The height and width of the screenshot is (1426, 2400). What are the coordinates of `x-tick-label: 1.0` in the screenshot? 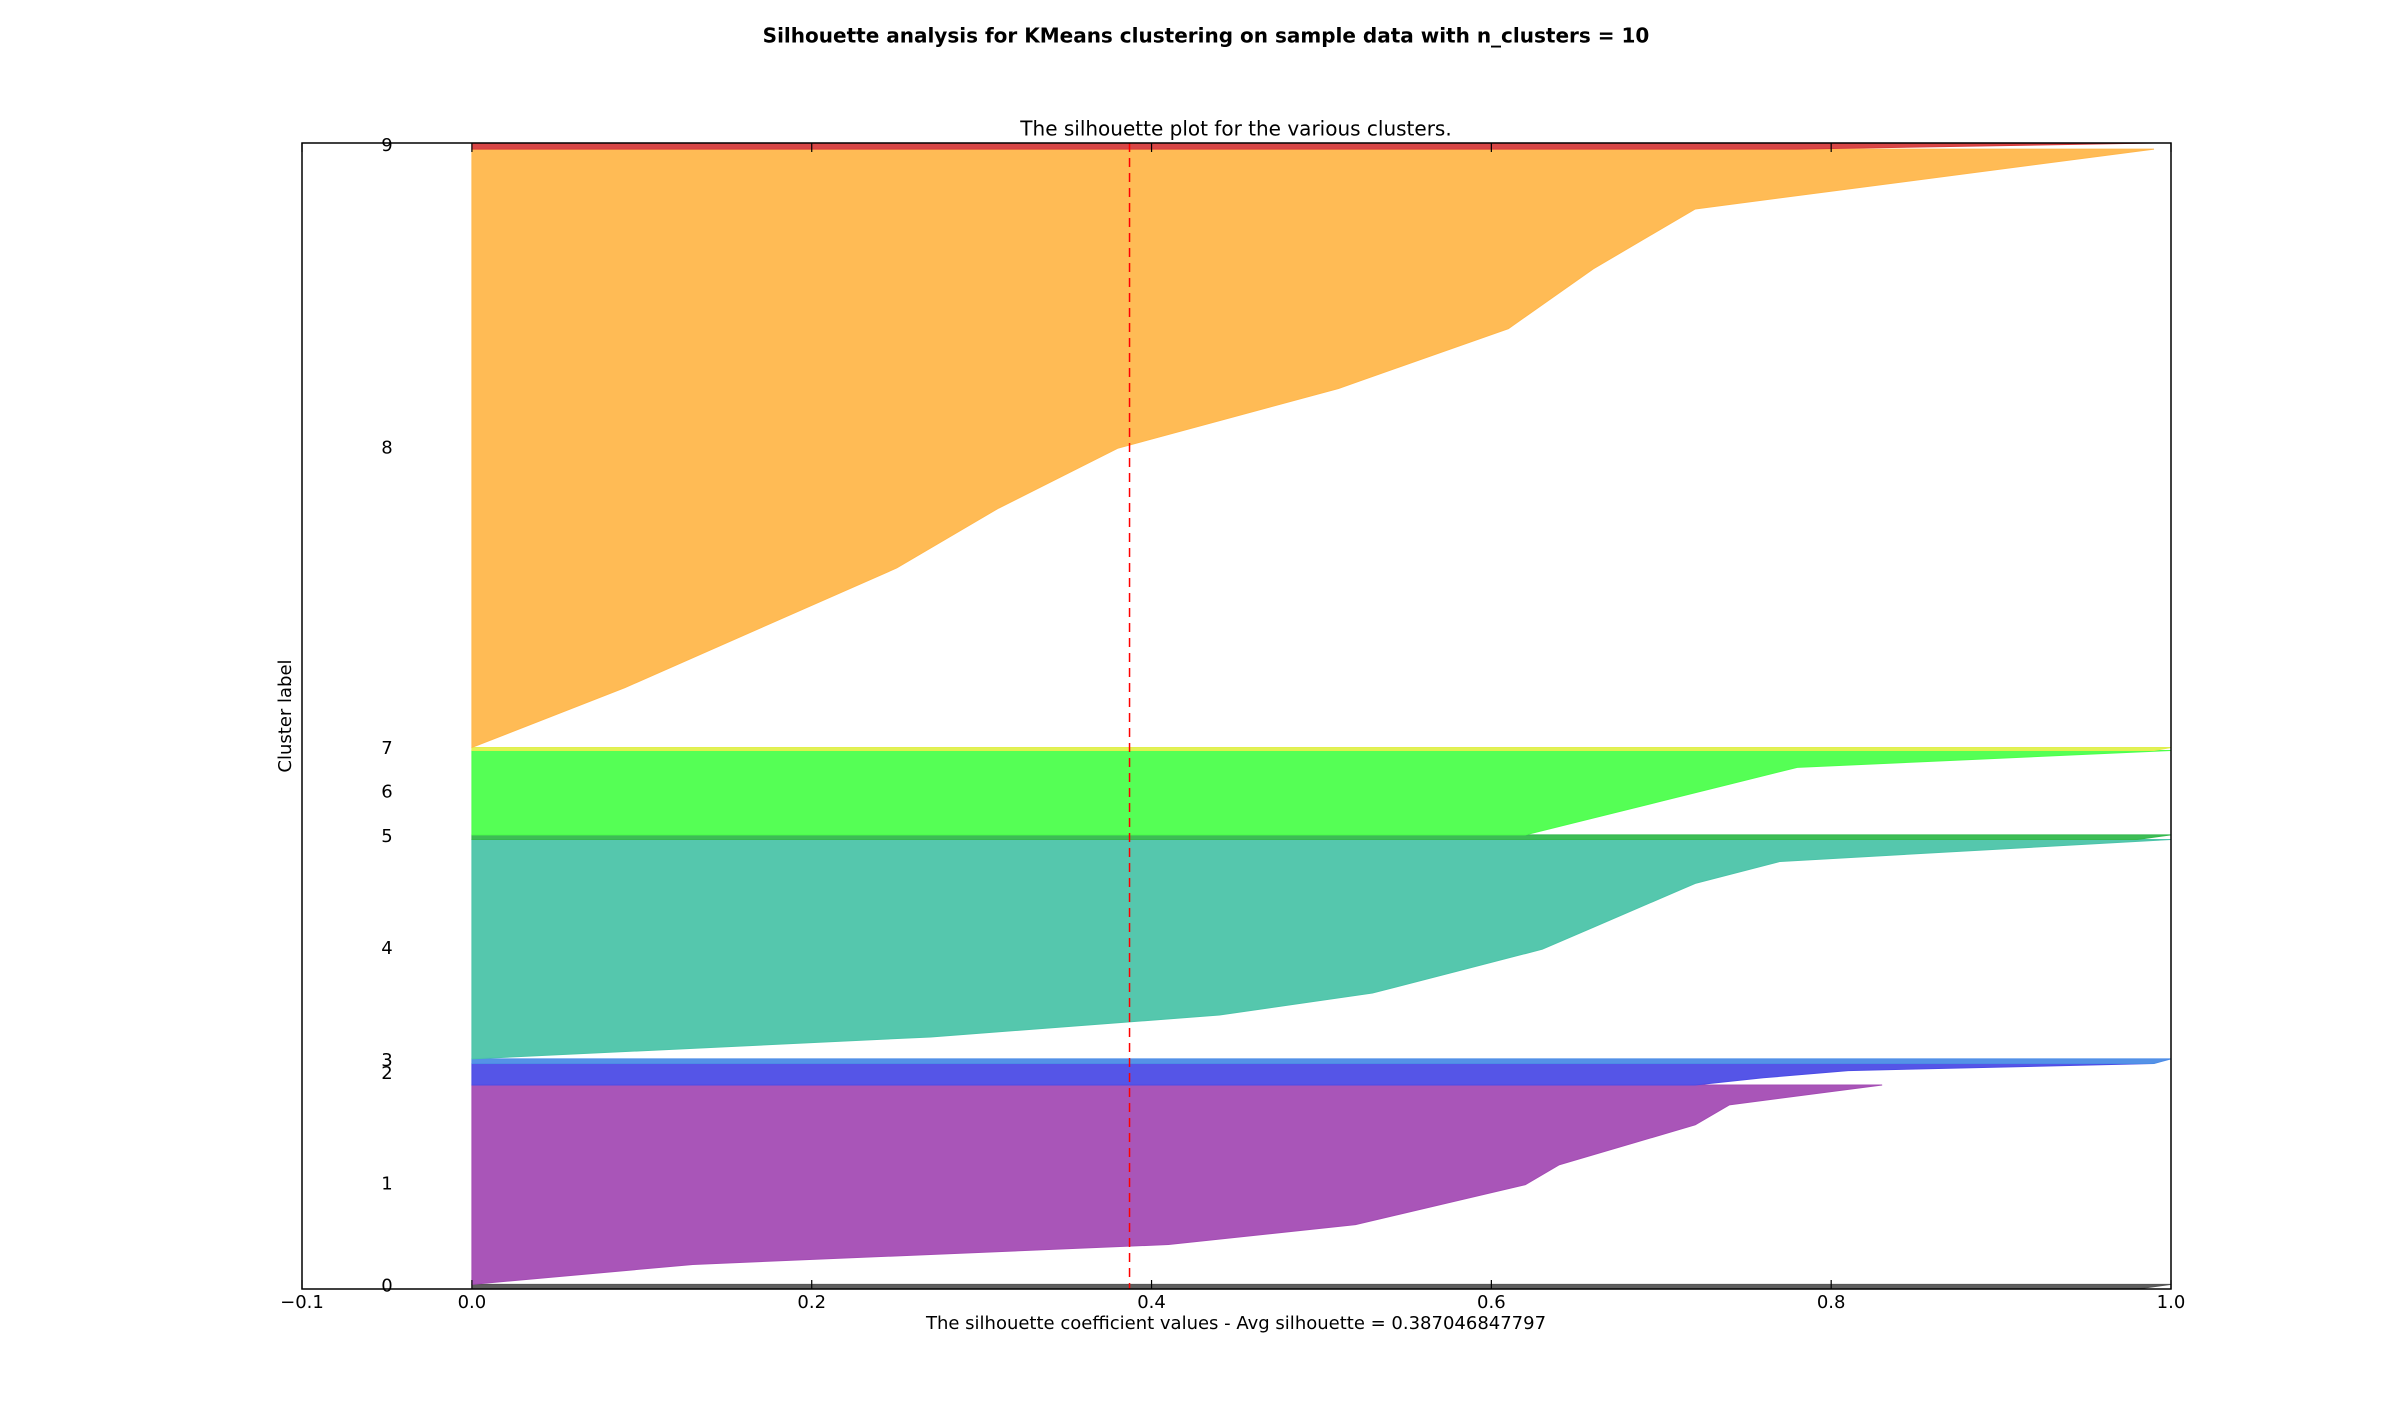 It's located at (2171, 1302).